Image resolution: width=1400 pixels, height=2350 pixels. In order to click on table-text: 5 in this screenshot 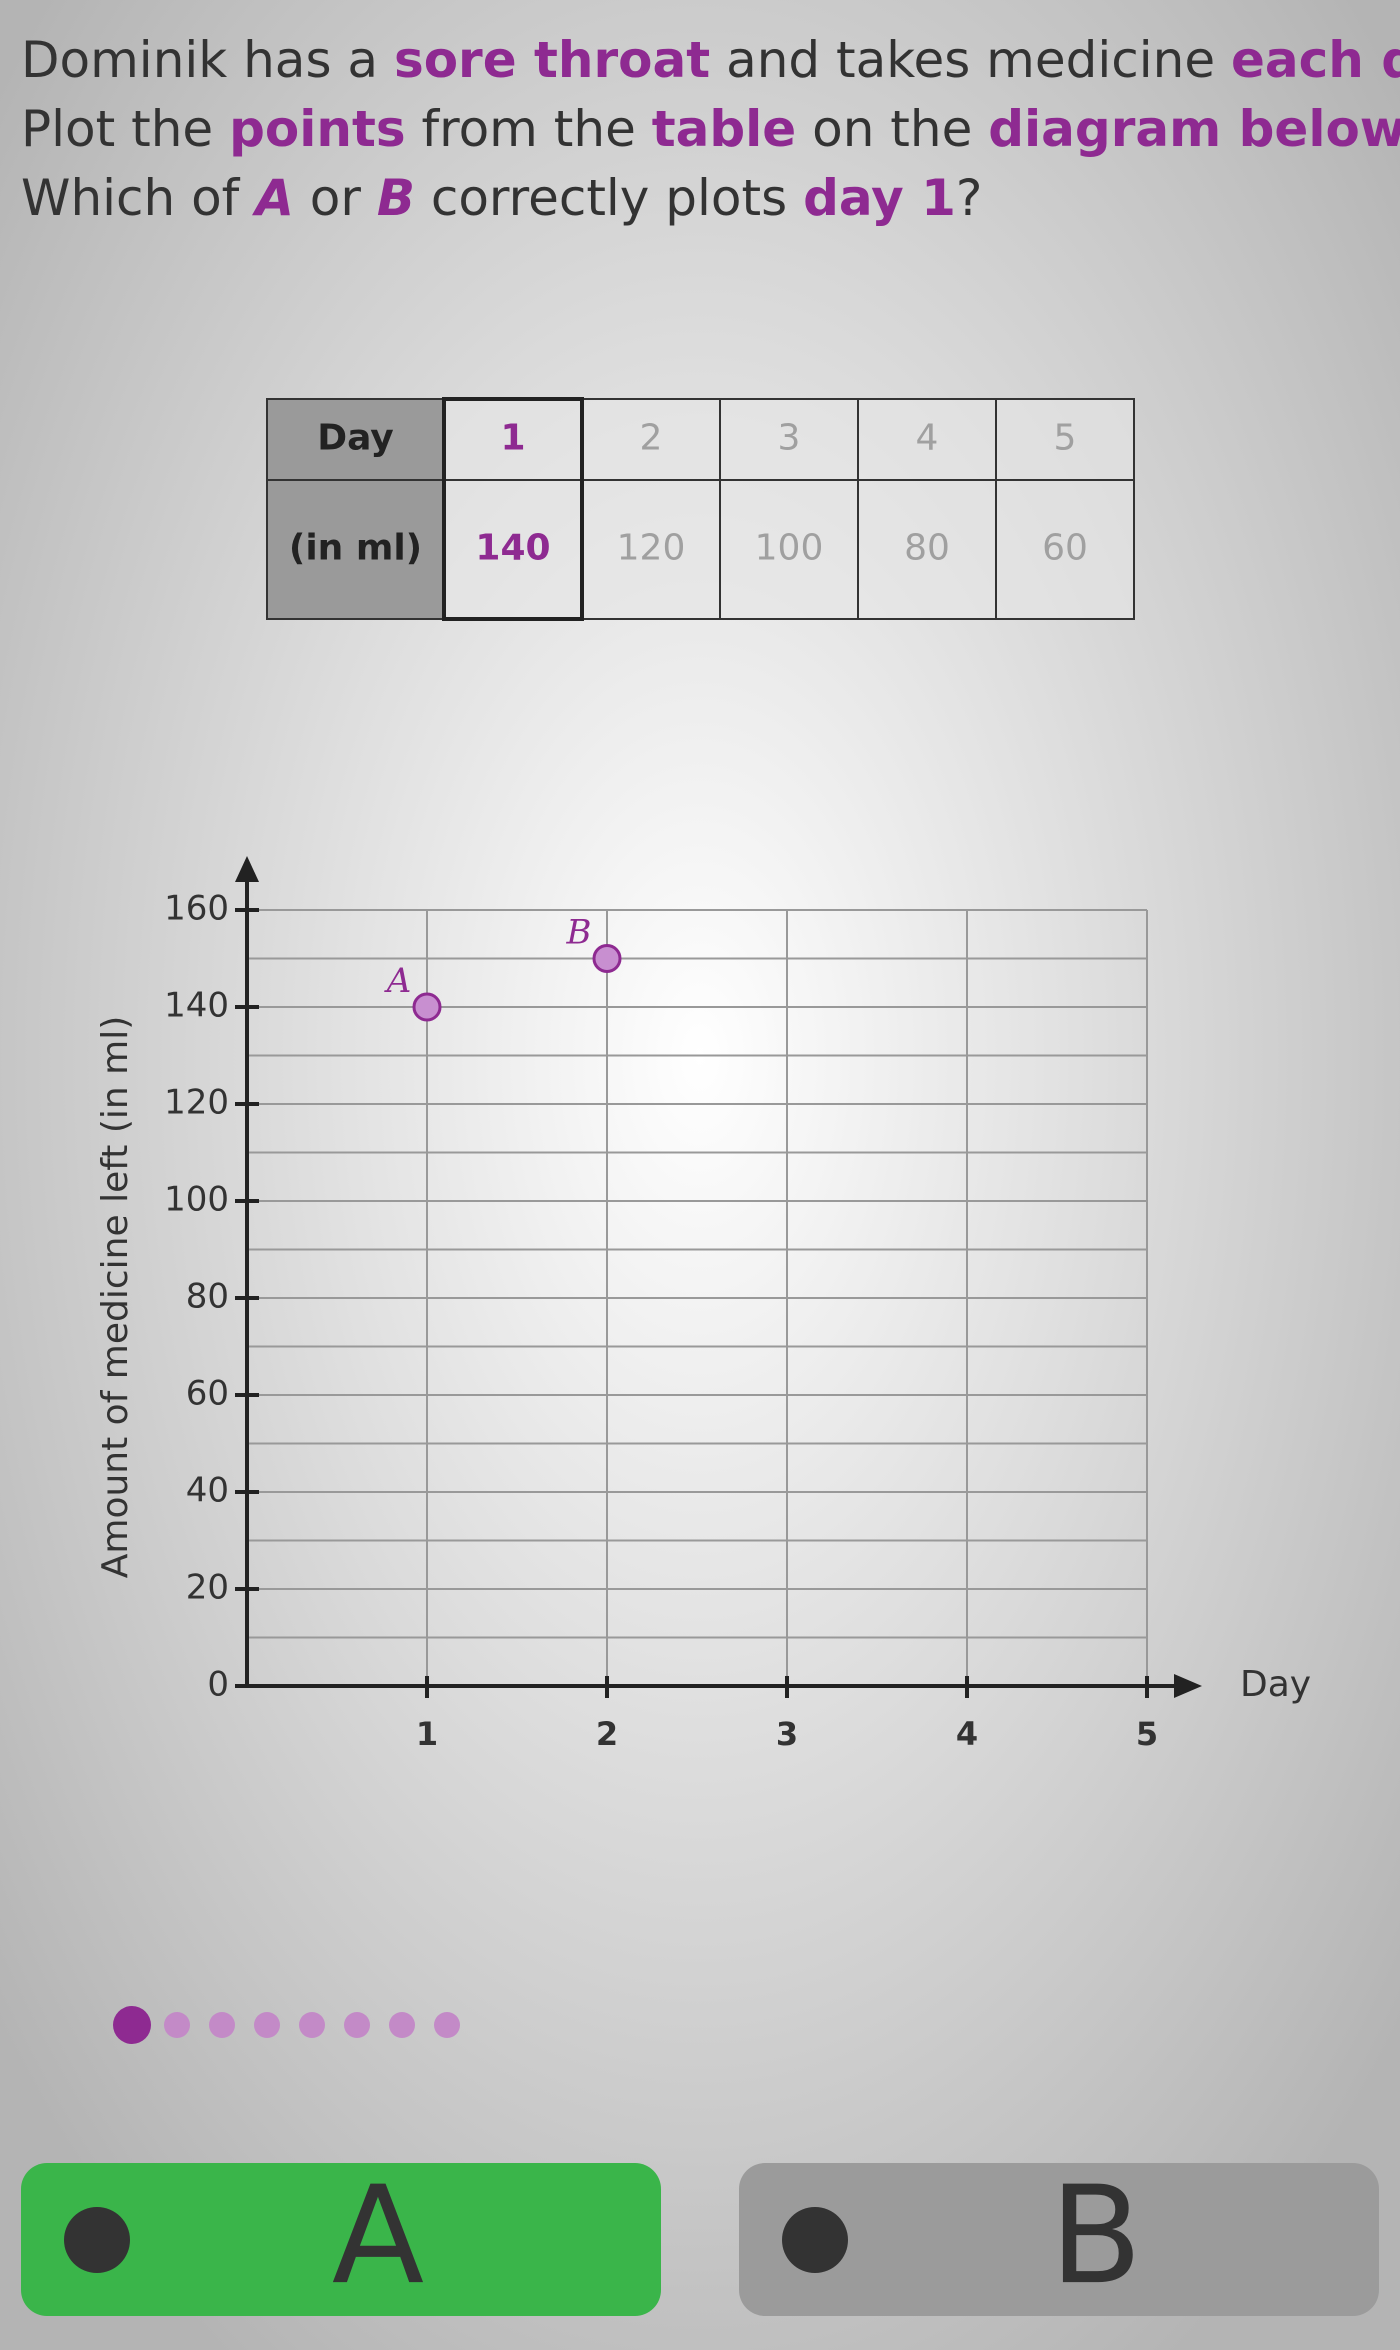, I will do `click(1065, 438)`.